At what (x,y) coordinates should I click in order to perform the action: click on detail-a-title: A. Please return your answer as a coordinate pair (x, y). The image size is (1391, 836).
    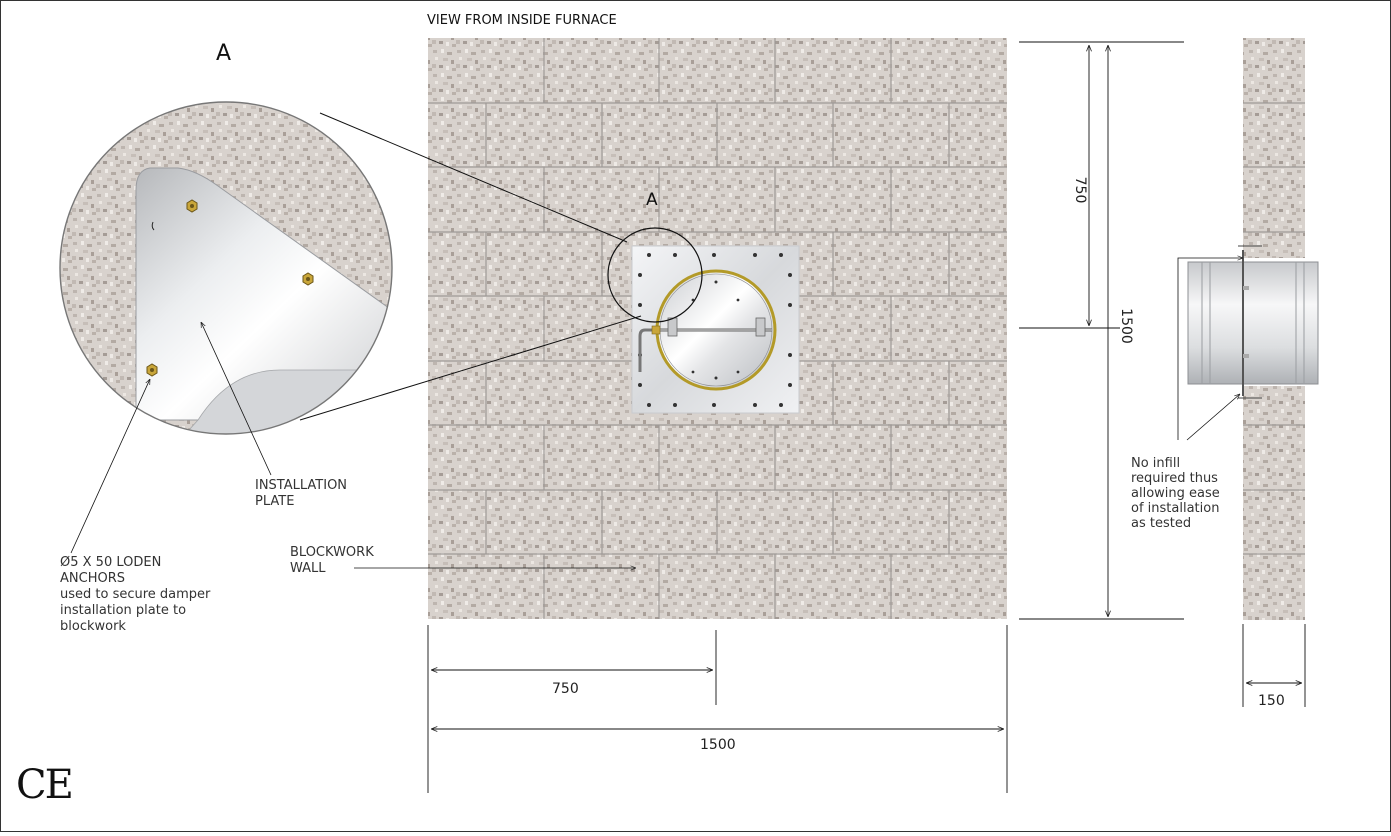
    Looking at the image, I should click on (224, 53).